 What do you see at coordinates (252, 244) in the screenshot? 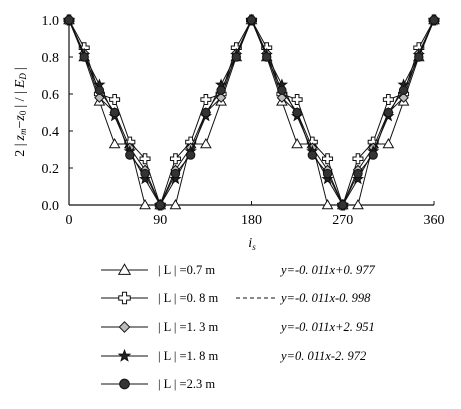
I see `x-axis-label: is` at bounding box center [252, 244].